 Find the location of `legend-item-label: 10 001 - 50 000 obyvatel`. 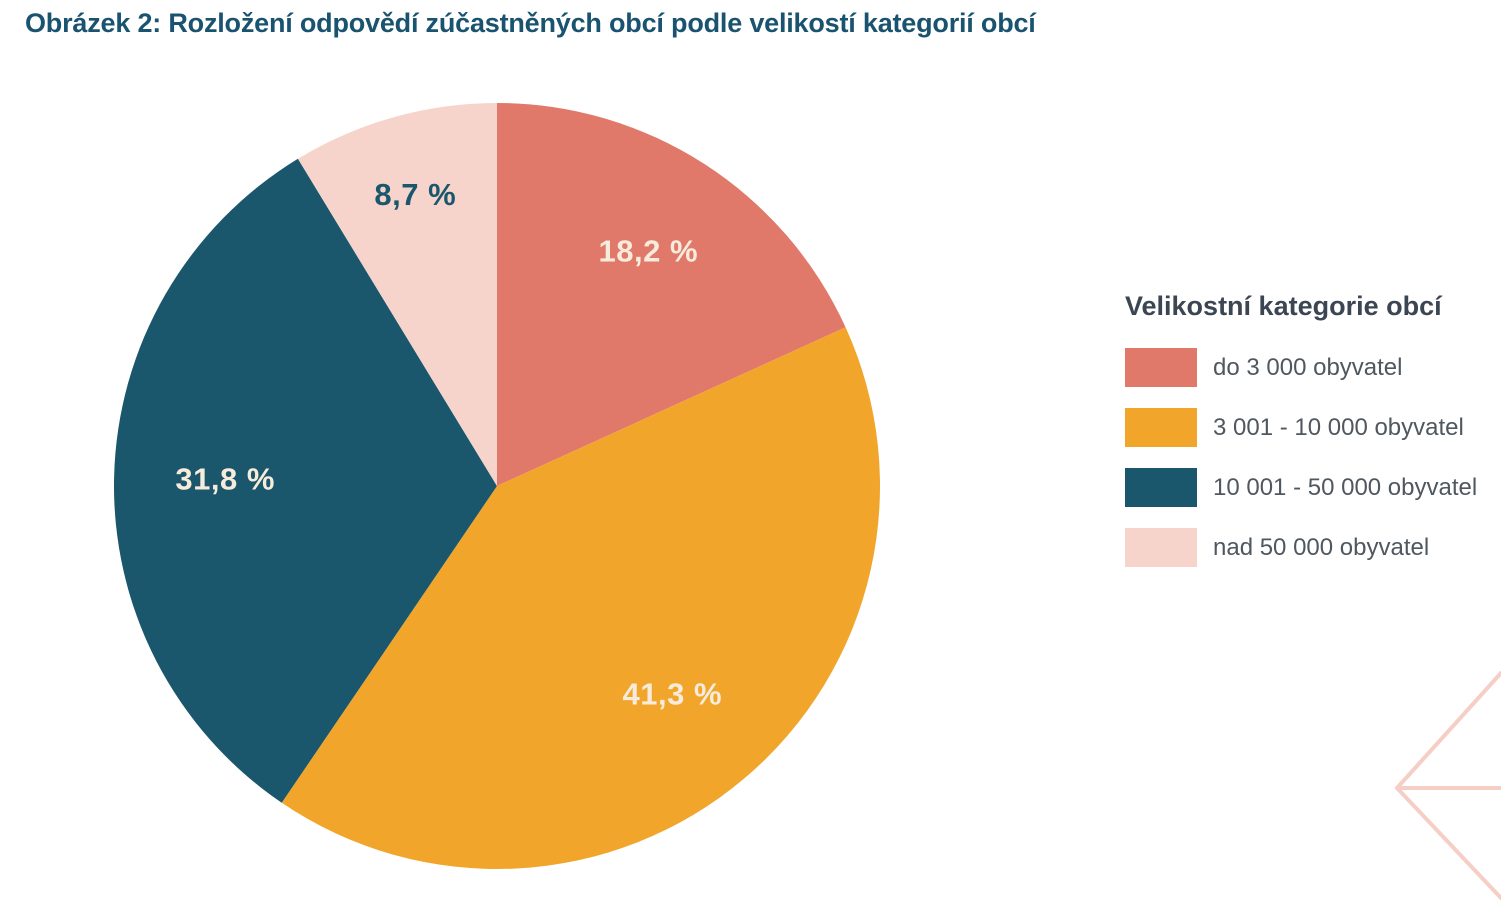

legend-item-label: 10 001 - 50 000 obyvatel is located at coordinates (1345, 487).